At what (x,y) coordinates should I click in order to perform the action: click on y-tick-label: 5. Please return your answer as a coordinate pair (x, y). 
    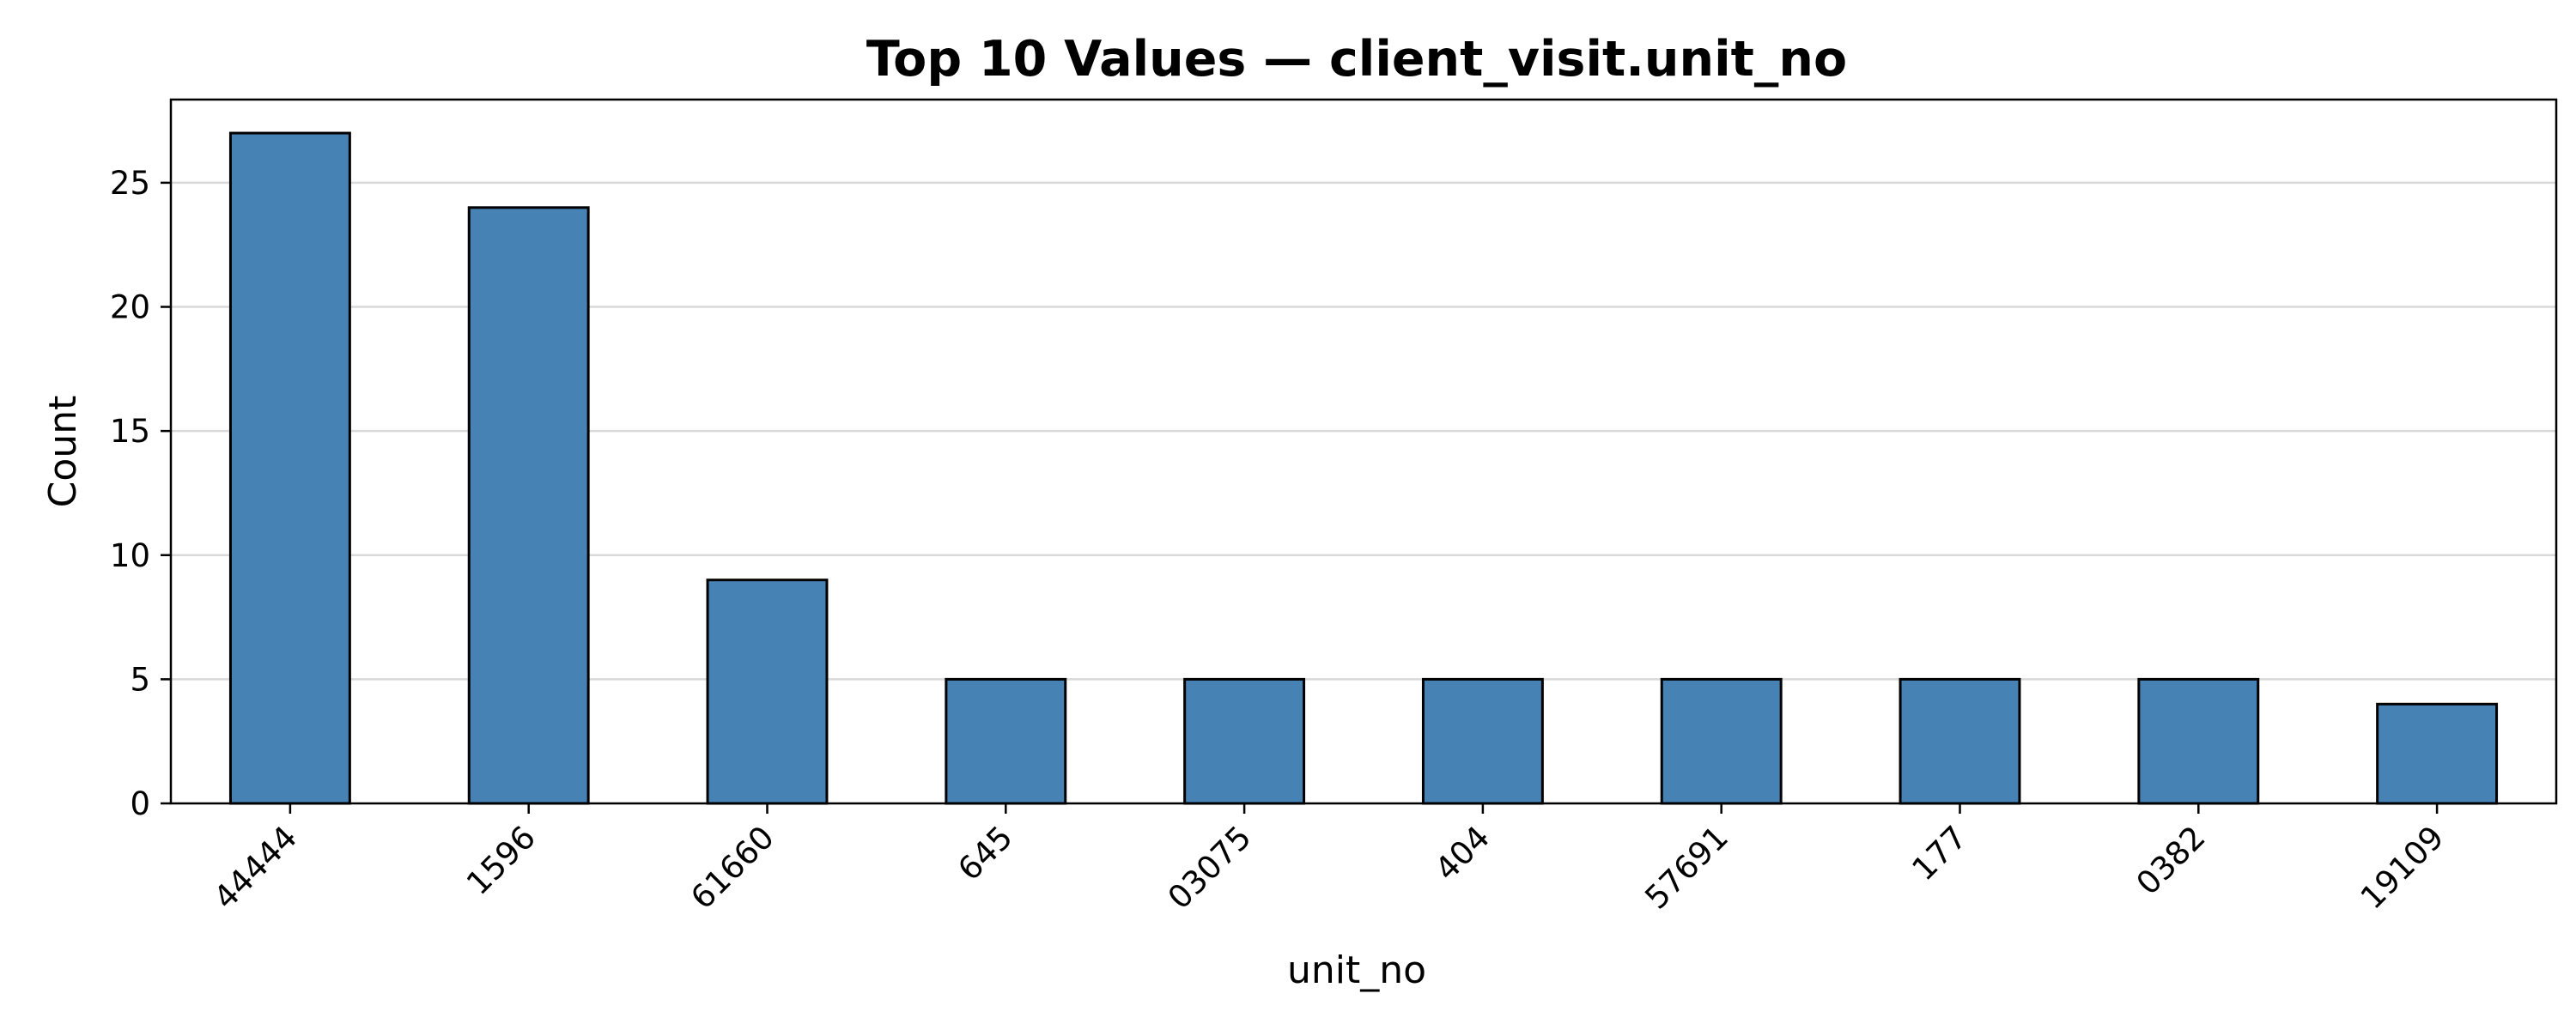
    Looking at the image, I should click on (140, 679).